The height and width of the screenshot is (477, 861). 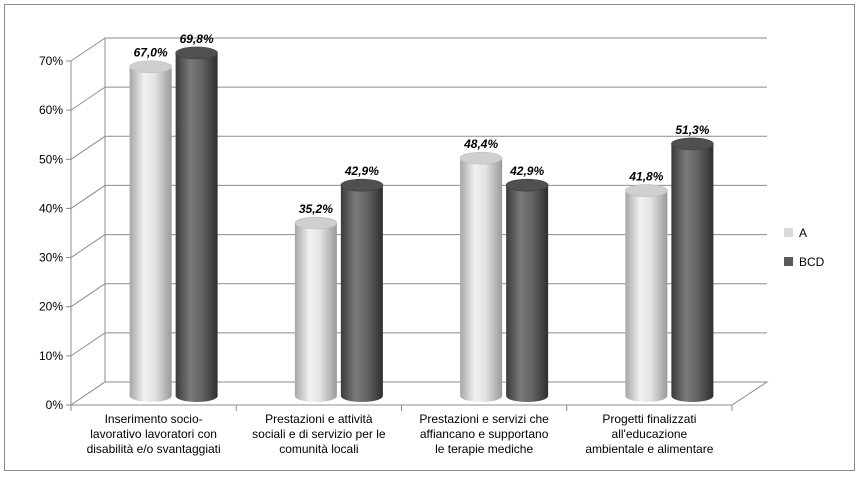 I want to click on y-tick-label: 30%, so click(x=51, y=258).